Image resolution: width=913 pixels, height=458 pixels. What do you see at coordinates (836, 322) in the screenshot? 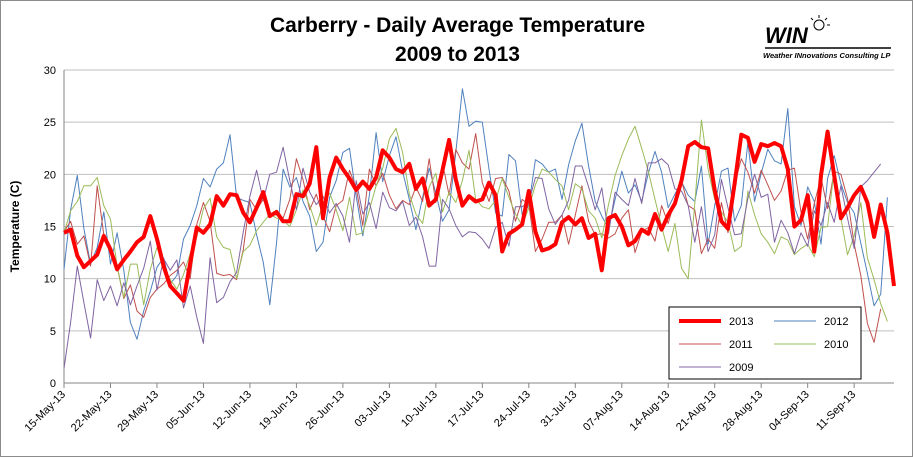
I see `legend-label-2012: 2012` at bounding box center [836, 322].